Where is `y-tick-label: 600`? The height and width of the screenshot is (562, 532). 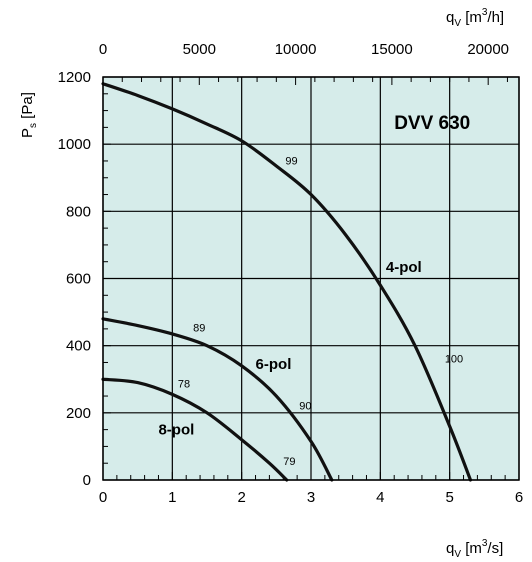
y-tick-label: 600 is located at coordinates (78, 279).